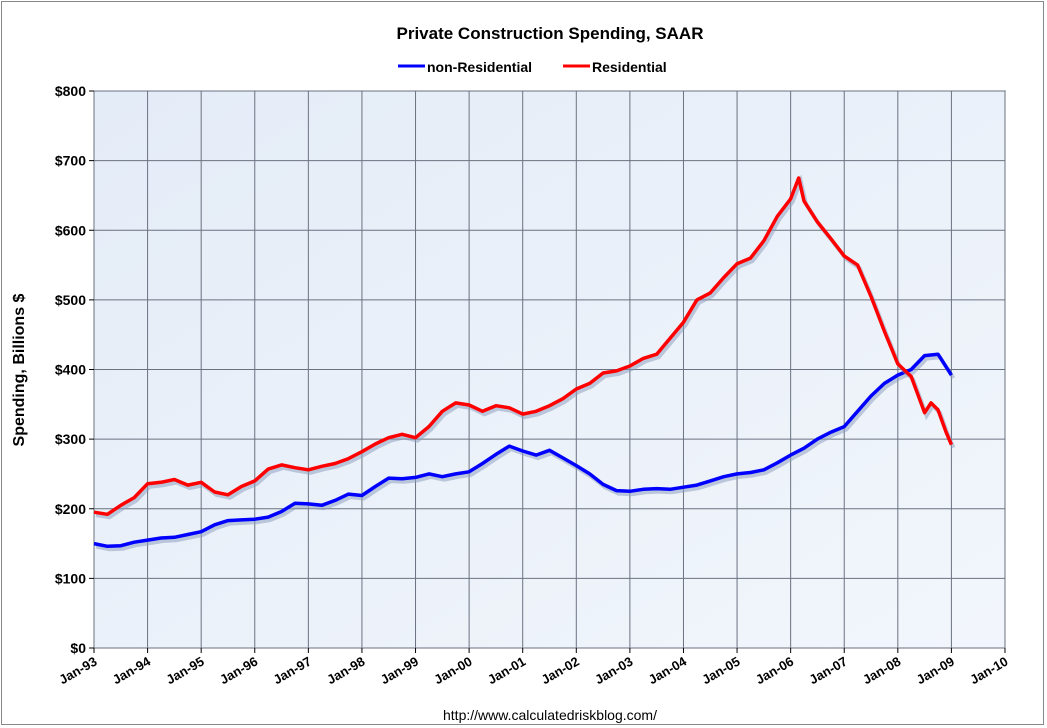 This screenshot has height=728, width=1047. What do you see at coordinates (70, 370) in the screenshot?
I see `y-tick-label: $400` at bounding box center [70, 370].